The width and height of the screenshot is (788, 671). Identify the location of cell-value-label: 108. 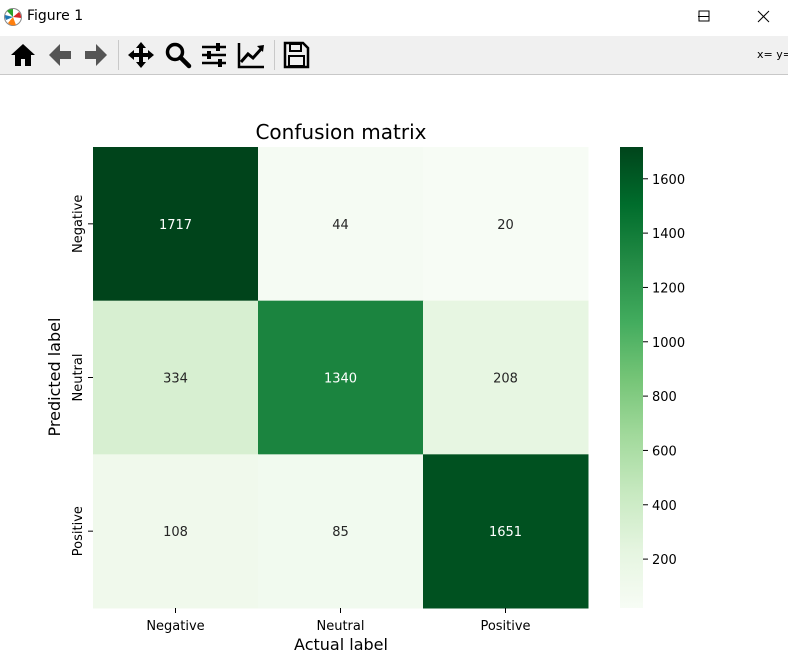
(175, 532).